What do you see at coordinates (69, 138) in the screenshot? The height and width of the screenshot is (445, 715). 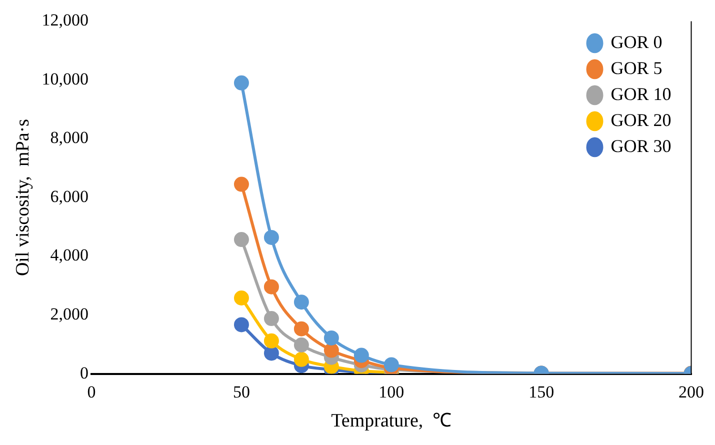 I see `y-tick-label: 8,000` at bounding box center [69, 138].